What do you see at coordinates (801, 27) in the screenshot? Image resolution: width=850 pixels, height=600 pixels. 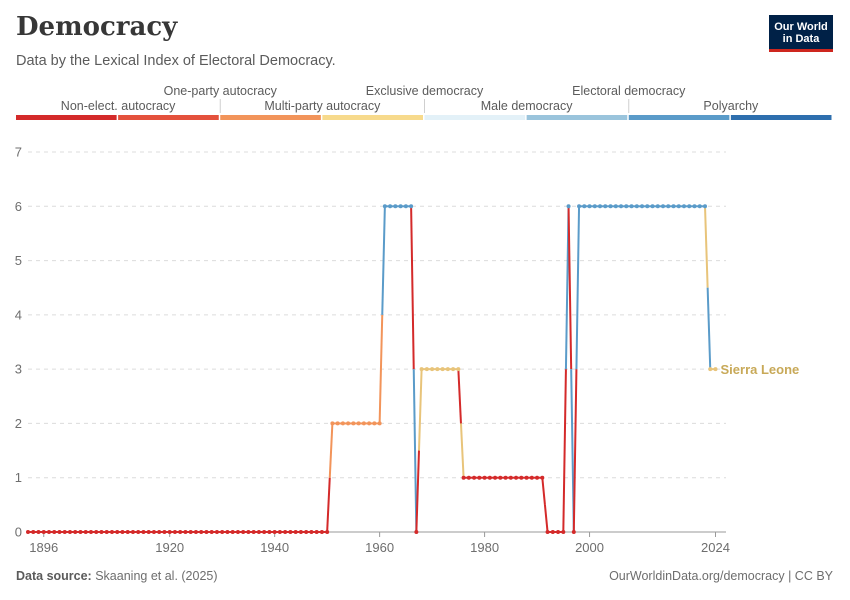 I see `logo-line-1: Our World` at bounding box center [801, 27].